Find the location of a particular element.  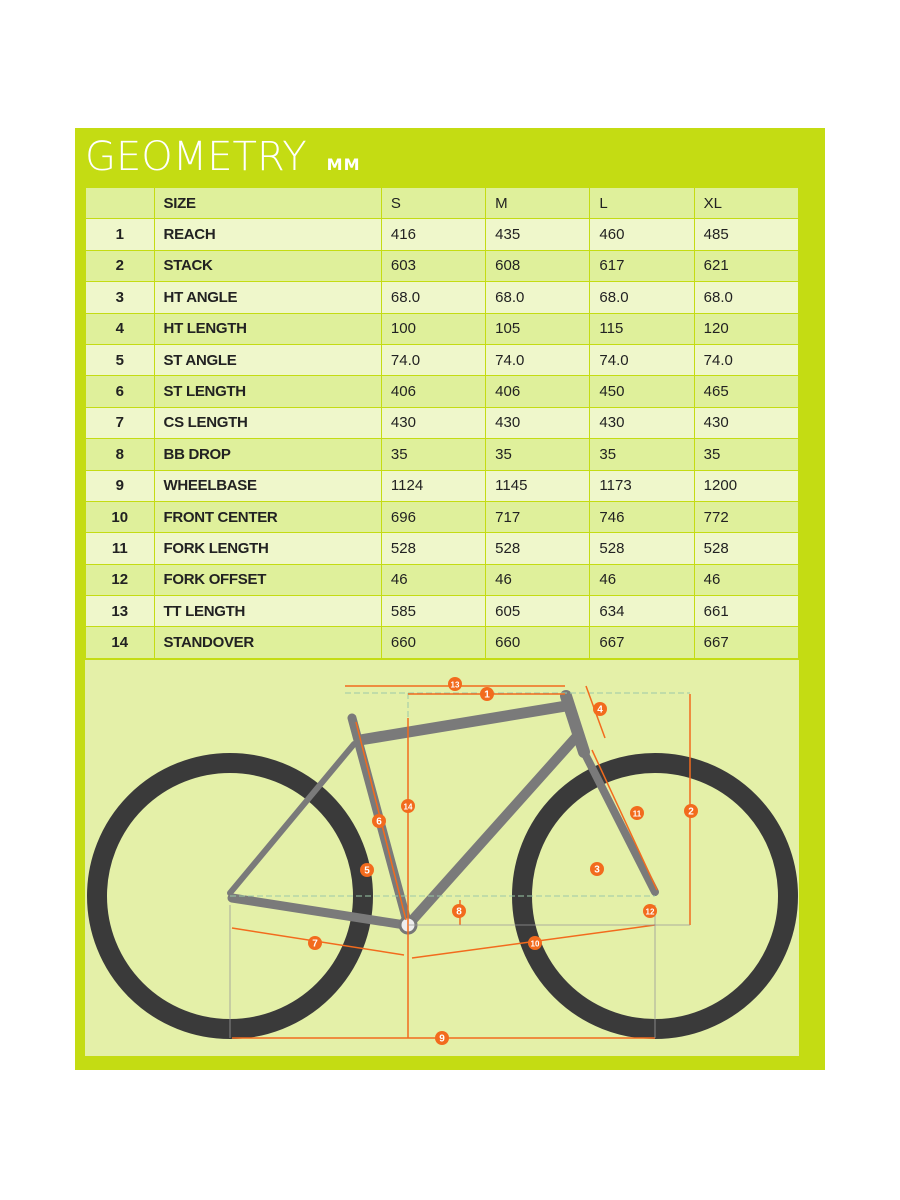

header-size-XL: XL is located at coordinates (746, 203).